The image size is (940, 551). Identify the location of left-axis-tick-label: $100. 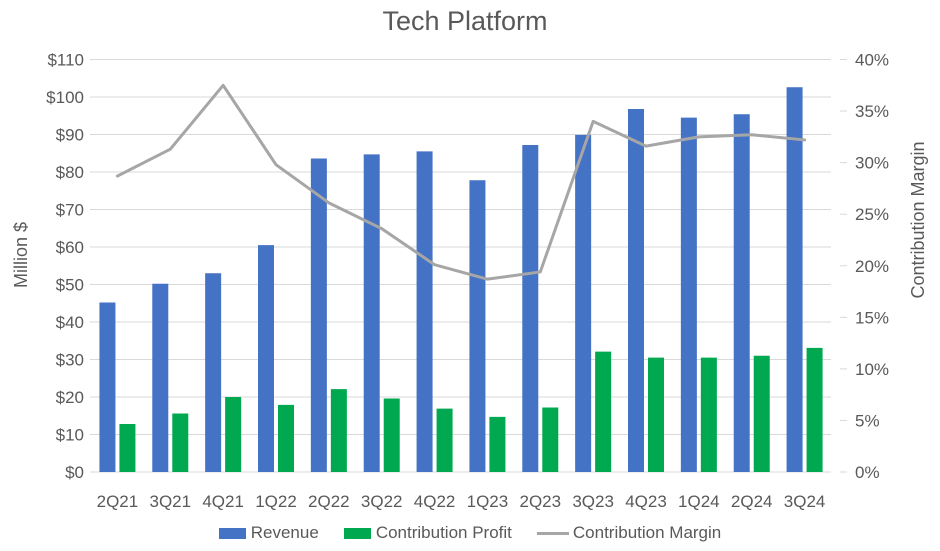
(65, 97).